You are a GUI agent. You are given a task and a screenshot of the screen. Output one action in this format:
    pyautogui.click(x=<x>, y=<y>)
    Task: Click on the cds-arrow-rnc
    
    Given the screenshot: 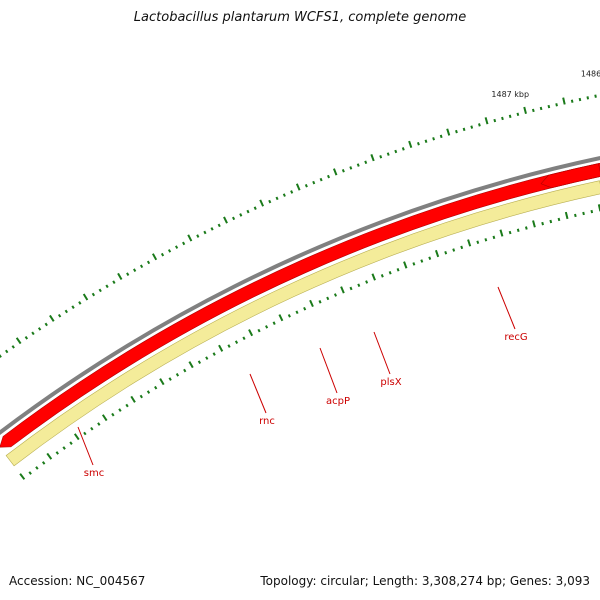 What is the action you would take?
    pyautogui.click(x=570, y=176)
    